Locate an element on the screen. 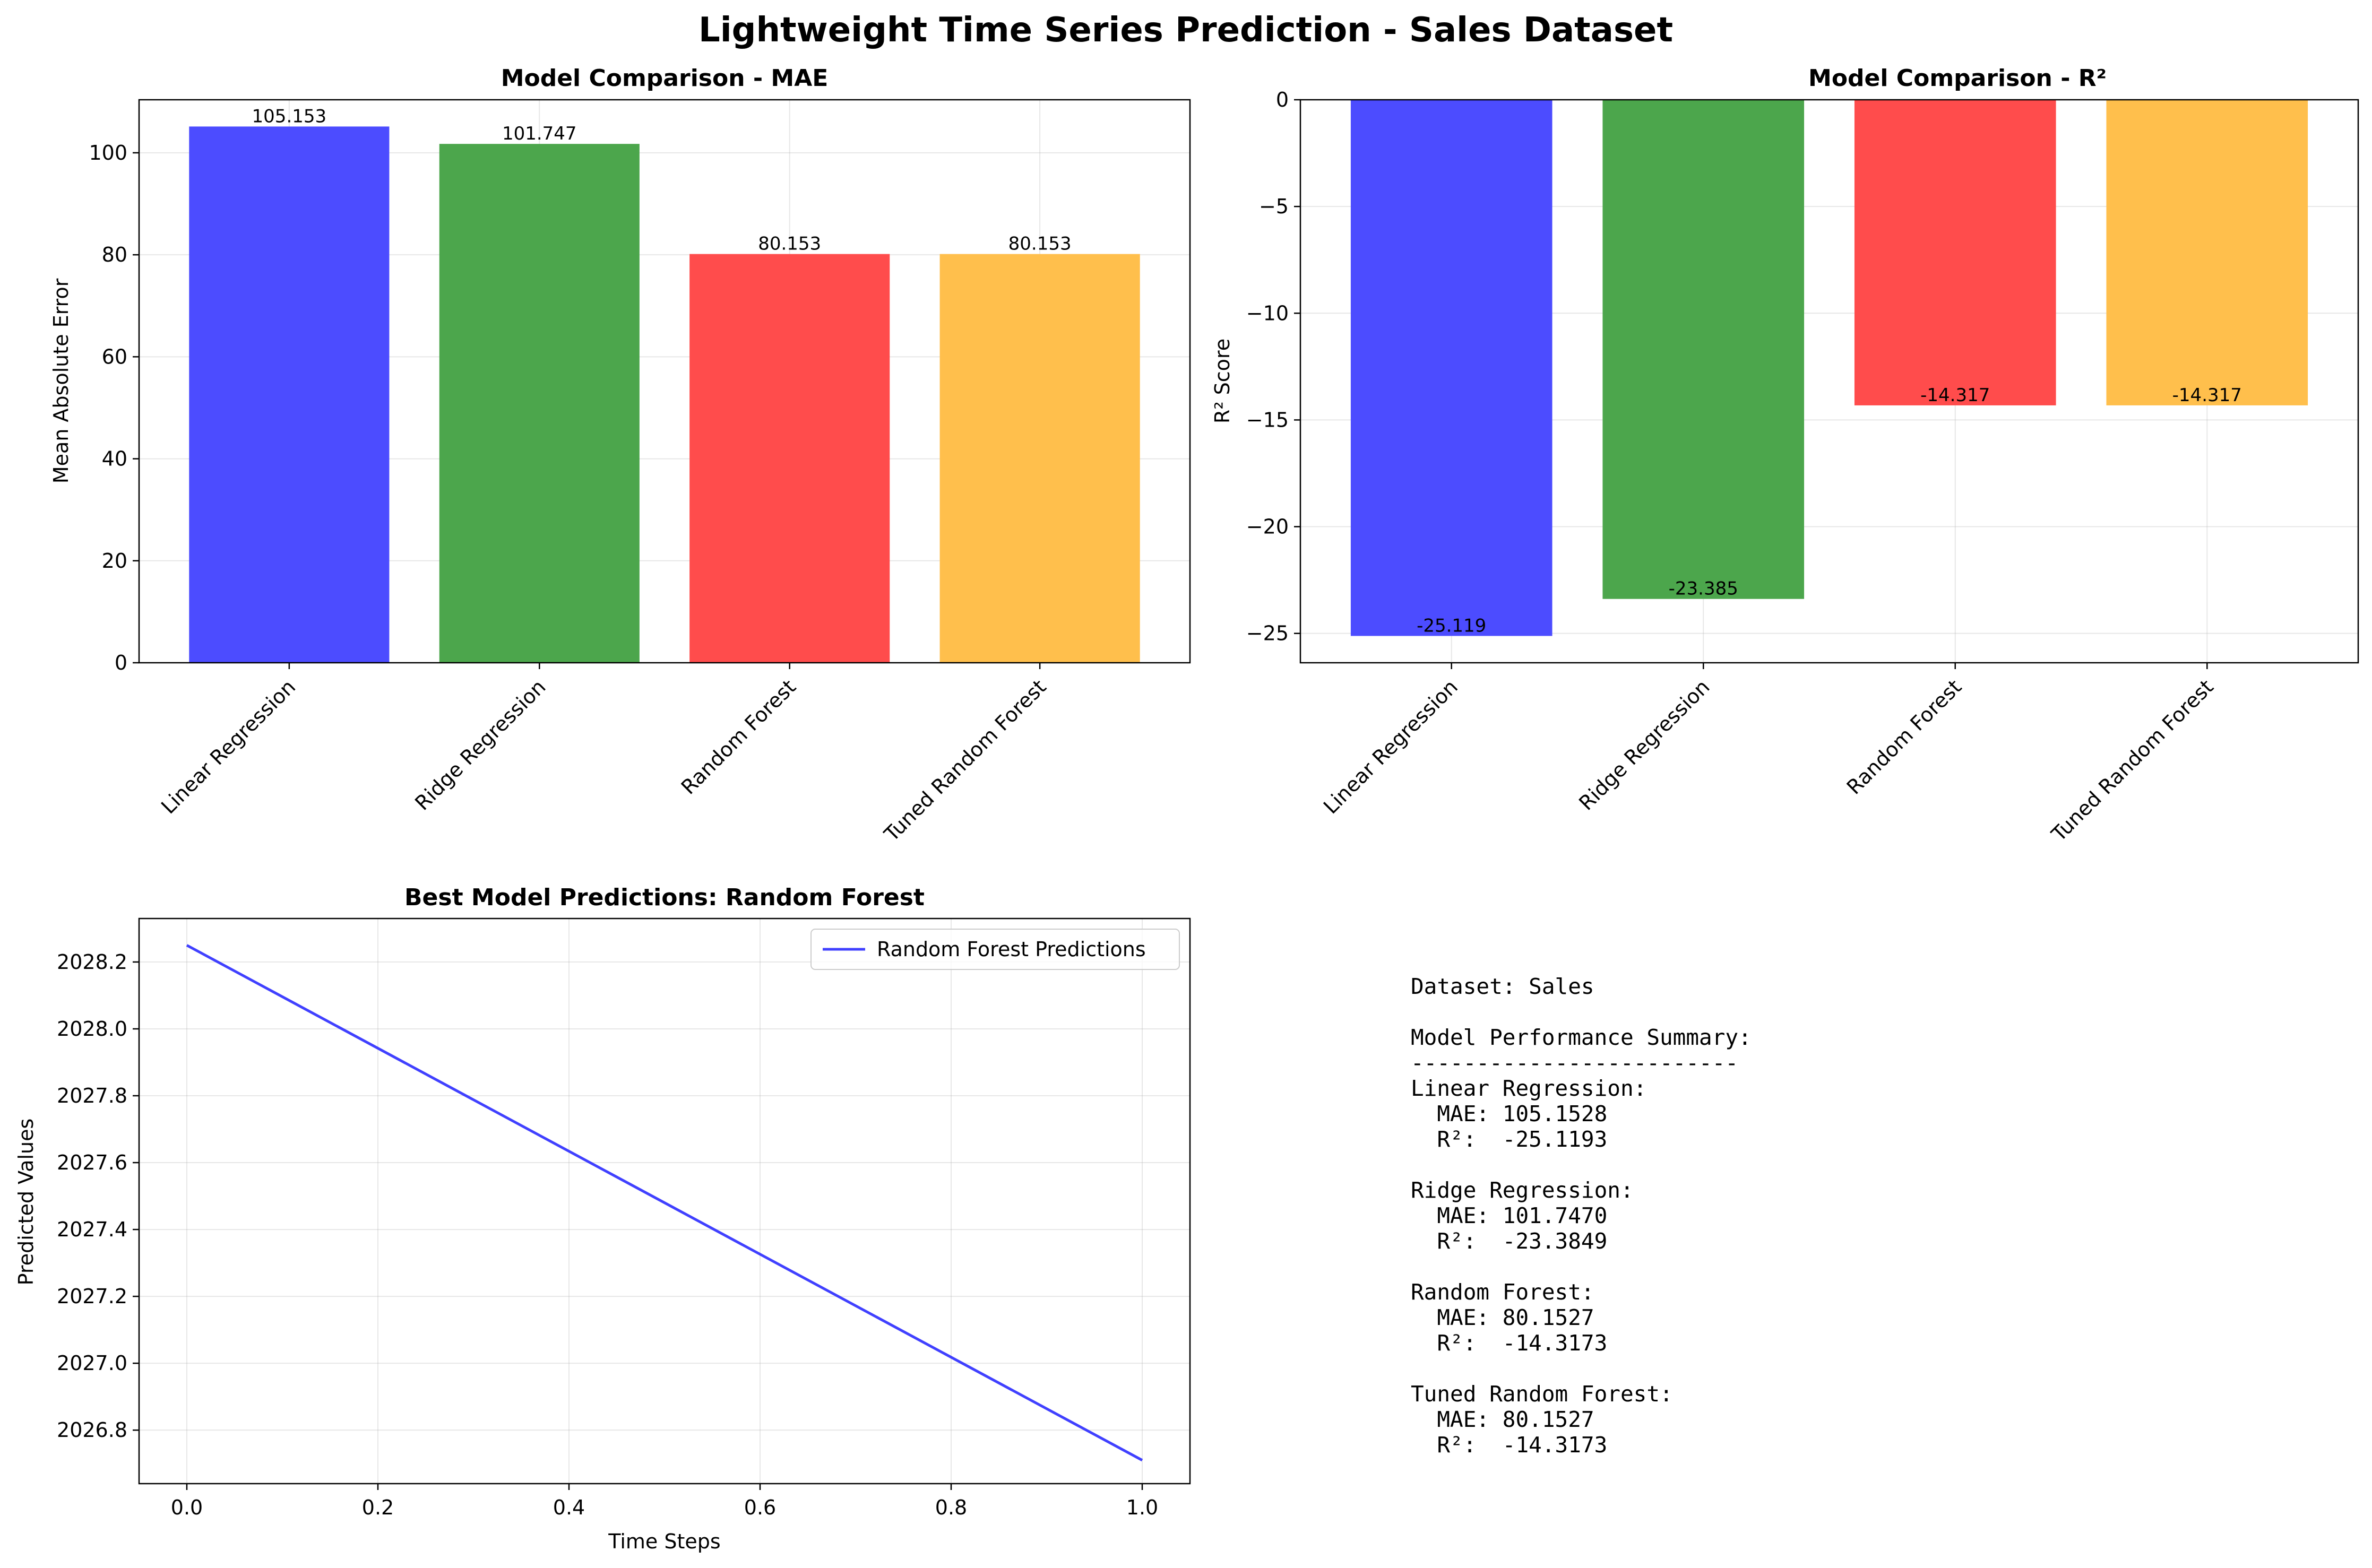 The width and height of the screenshot is (2372, 1568). mae-y-tick-label: 80 is located at coordinates (114, 254).